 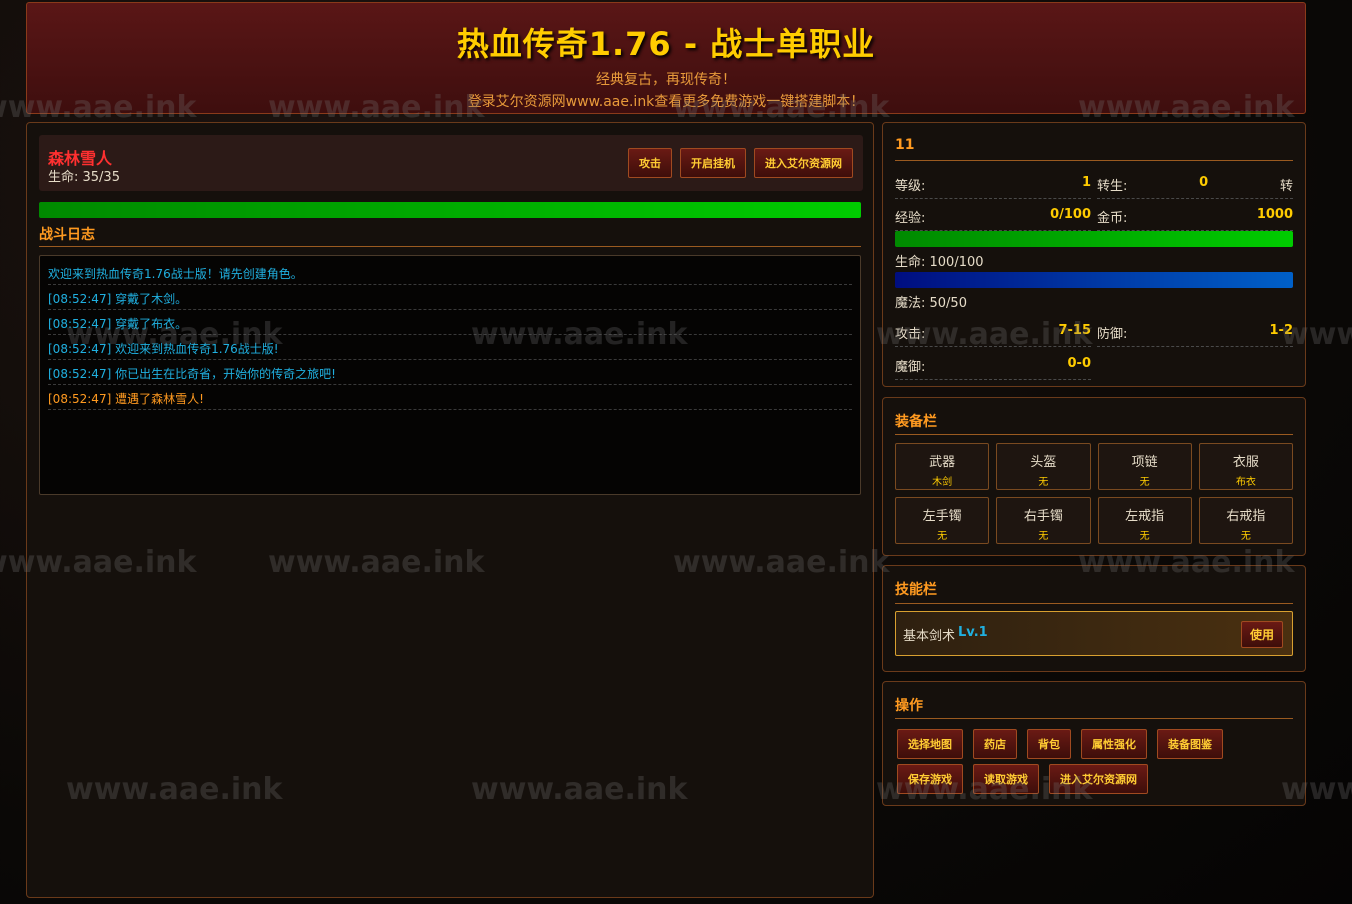 What do you see at coordinates (1195, 217) in the screenshot?
I see `gold-stat: 金币: 1000` at bounding box center [1195, 217].